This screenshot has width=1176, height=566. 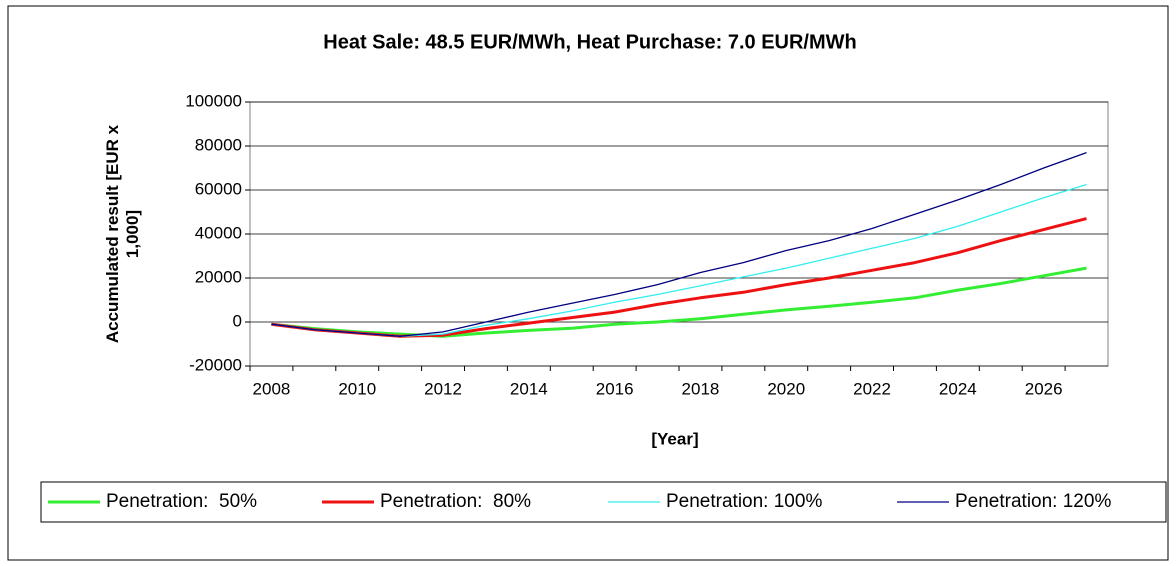 I want to click on x-tick-label: 2016, so click(x=615, y=388).